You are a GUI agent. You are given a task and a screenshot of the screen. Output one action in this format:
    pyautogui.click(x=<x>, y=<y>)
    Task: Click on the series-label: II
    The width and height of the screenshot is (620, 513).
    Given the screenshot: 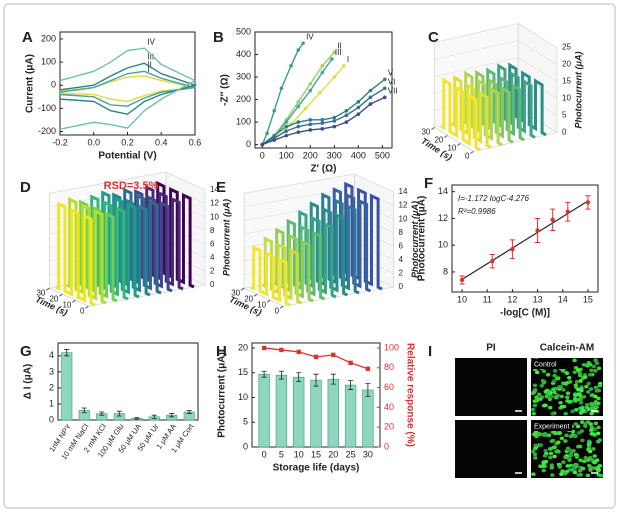 What is the action you would take?
    pyautogui.click(x=339, y=45)
    